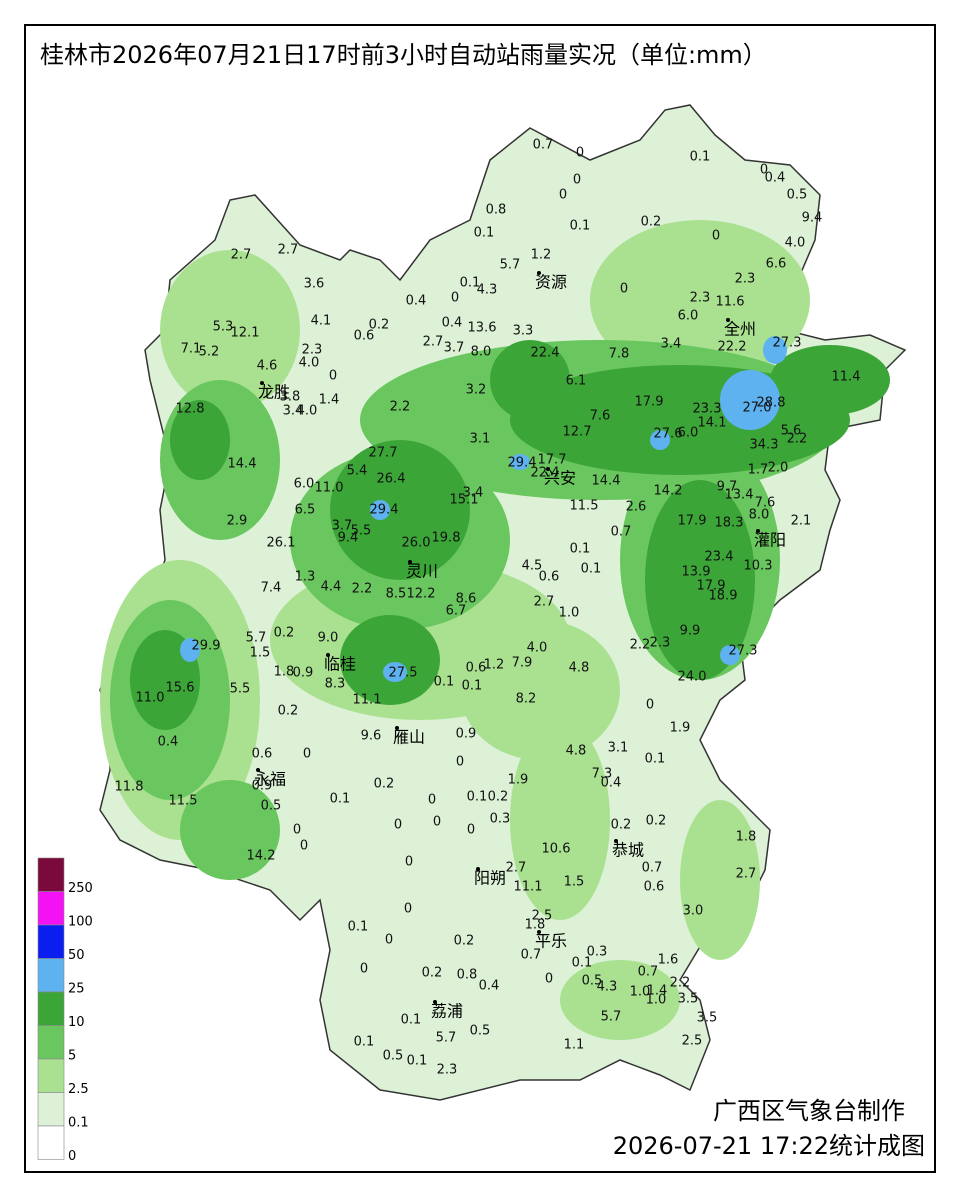 The image size is (960, 1197). Describe the element at coordinates (261, 856) in the screenshot. I see `station-value: 14.2` at that location.